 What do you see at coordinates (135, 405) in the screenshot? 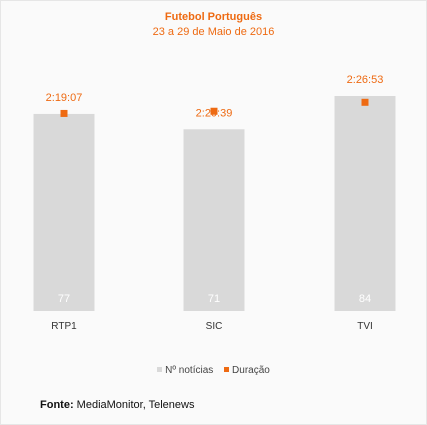
I see `source-text: MediaMonitor, Telenews` at bounding box center [135, 405].